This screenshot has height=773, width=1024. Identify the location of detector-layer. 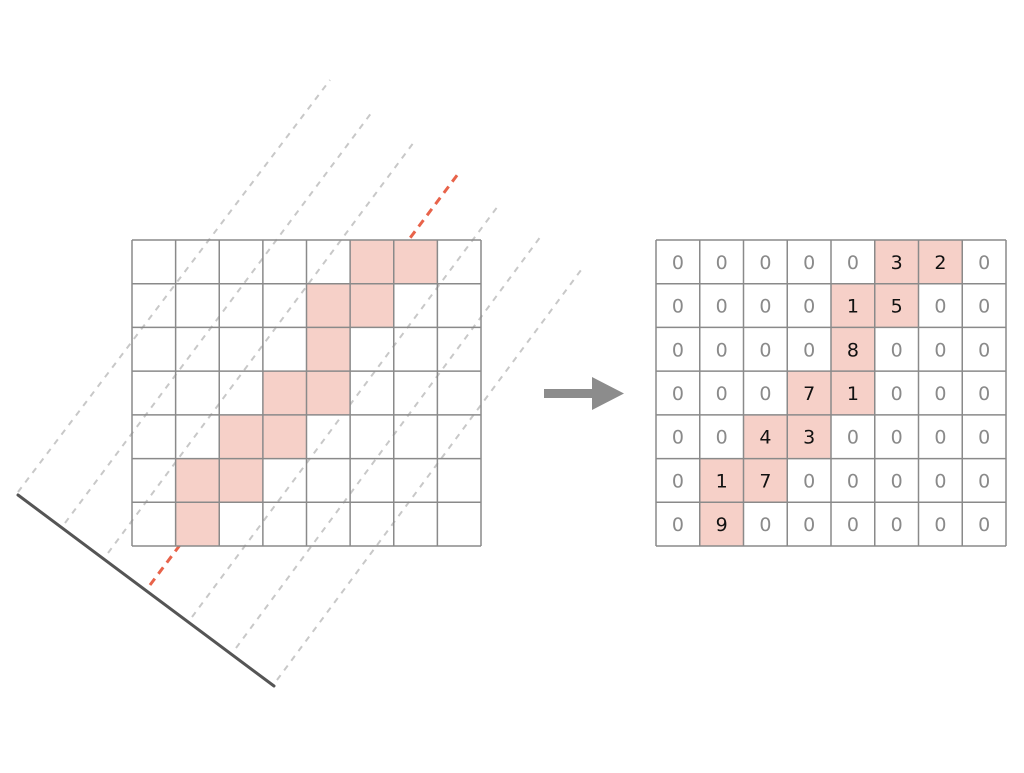
(146, 590).